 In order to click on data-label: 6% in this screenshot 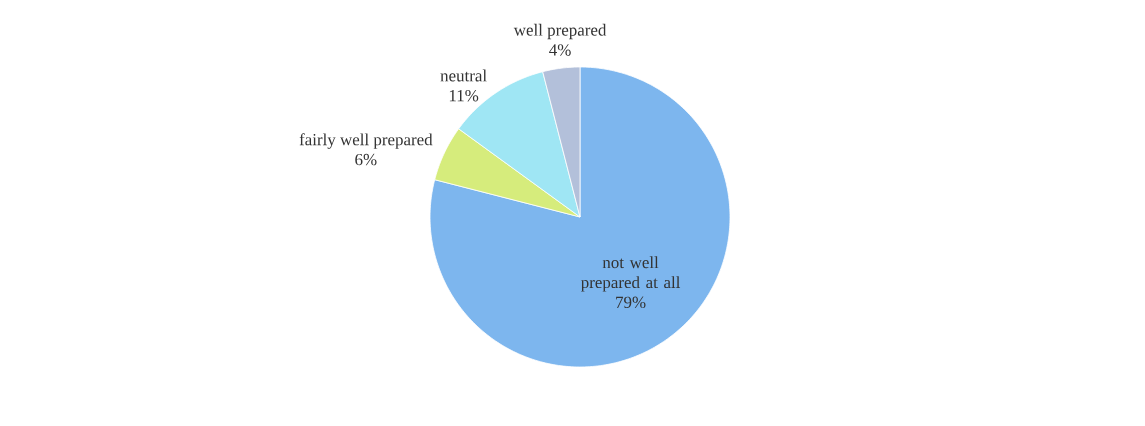, I will do `click(366, 159)`.